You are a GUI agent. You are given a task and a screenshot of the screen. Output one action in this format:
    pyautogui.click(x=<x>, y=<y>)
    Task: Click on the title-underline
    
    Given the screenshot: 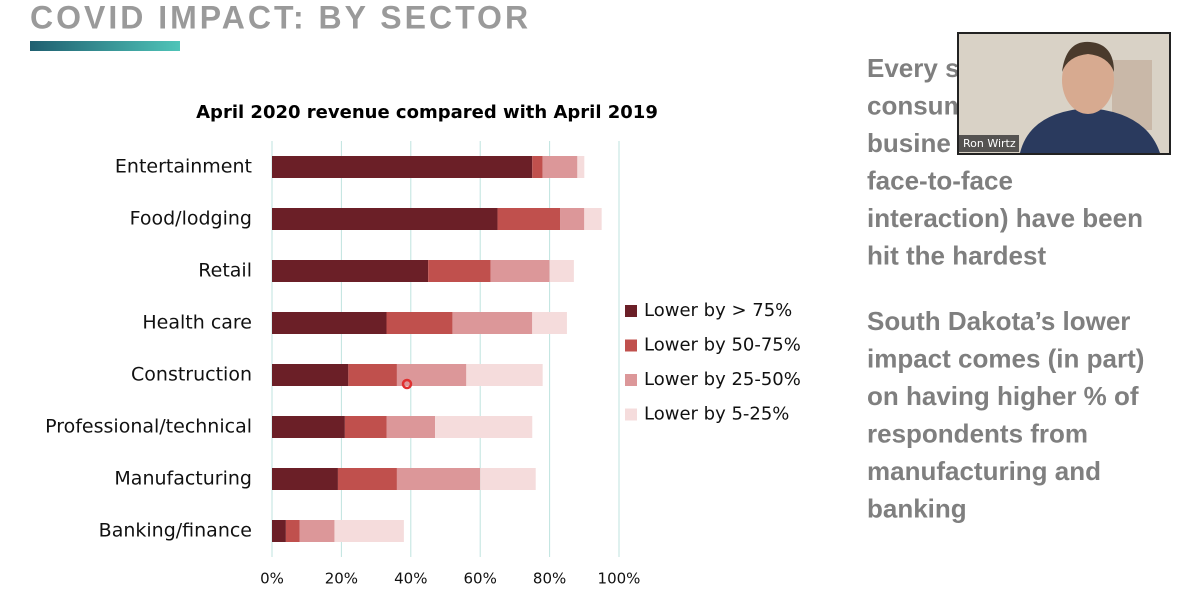 What is the action you would take?
    pyautogui.click(x=105, y=46)
    